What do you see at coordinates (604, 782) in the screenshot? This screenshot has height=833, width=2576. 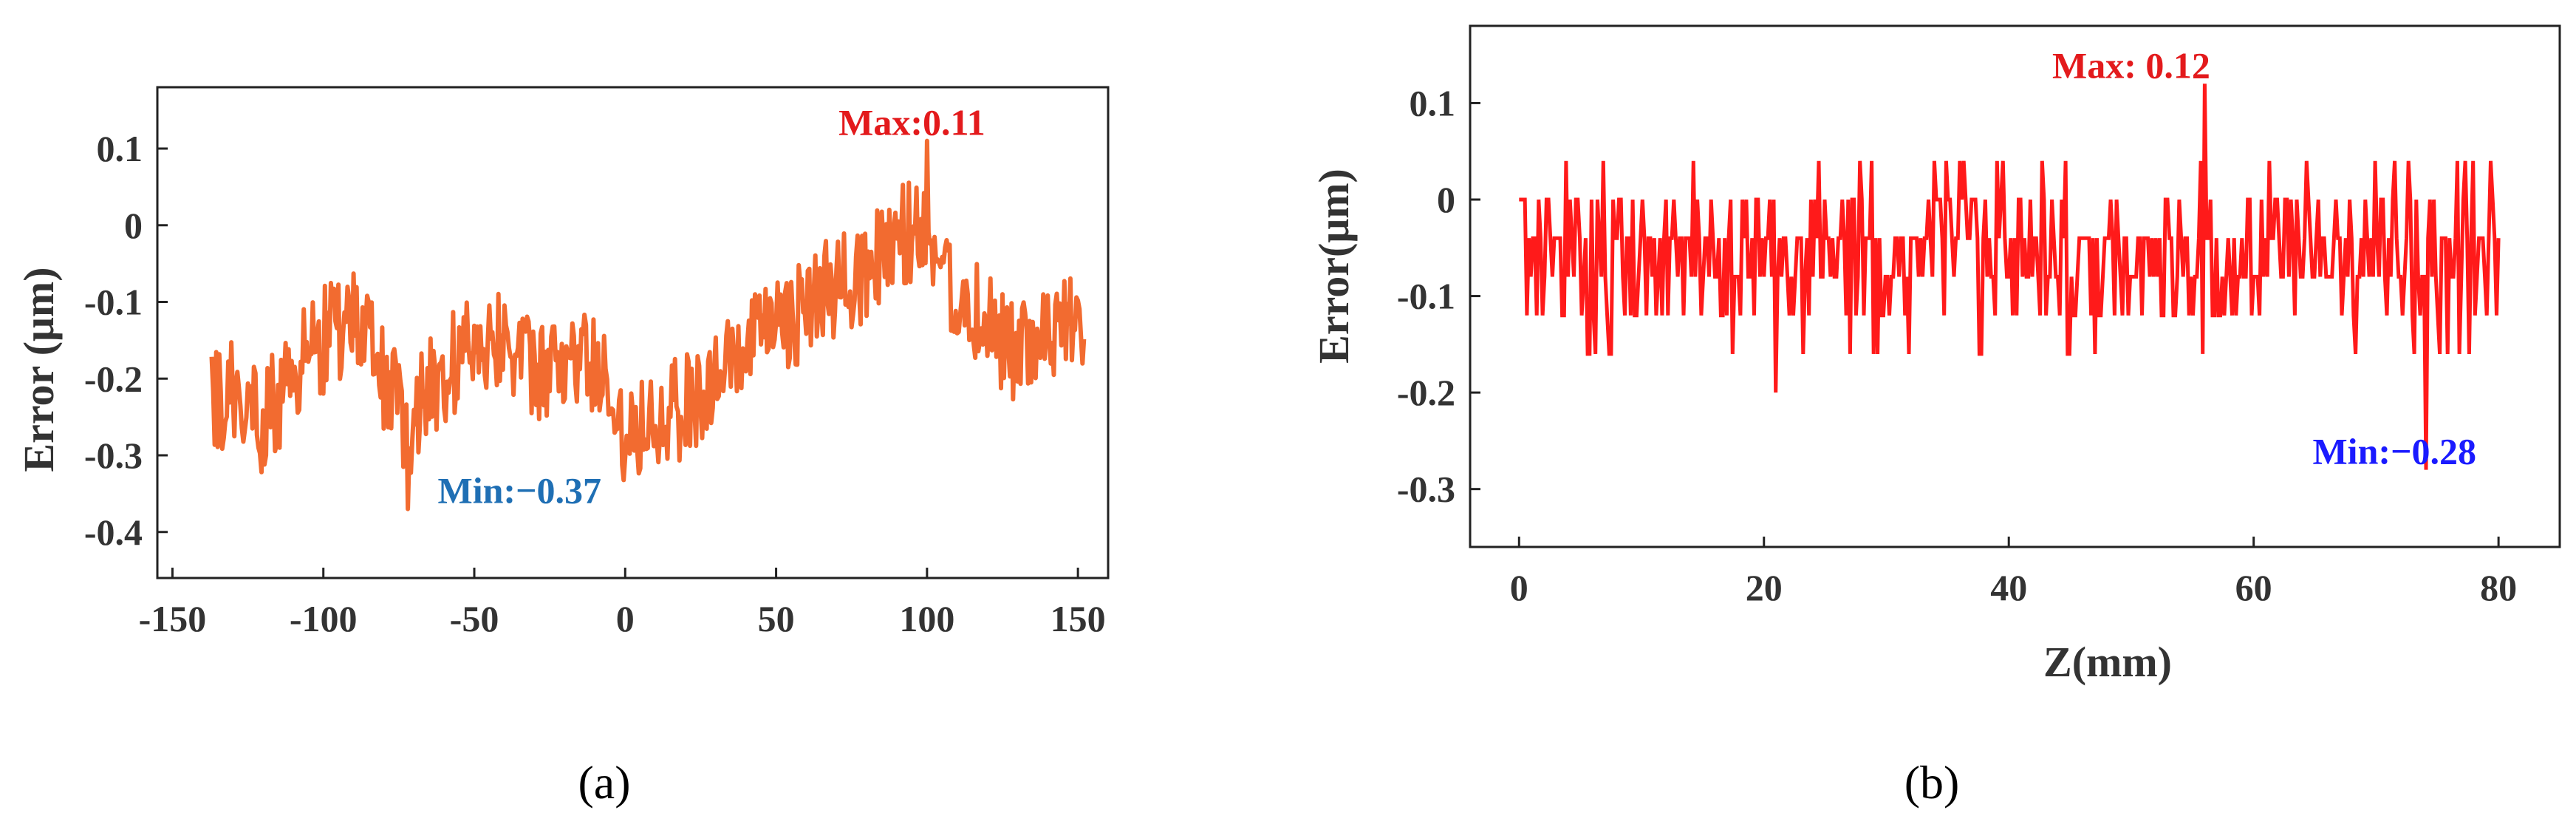 I see `caption-a: (a)` at bounding box center [604, 782].